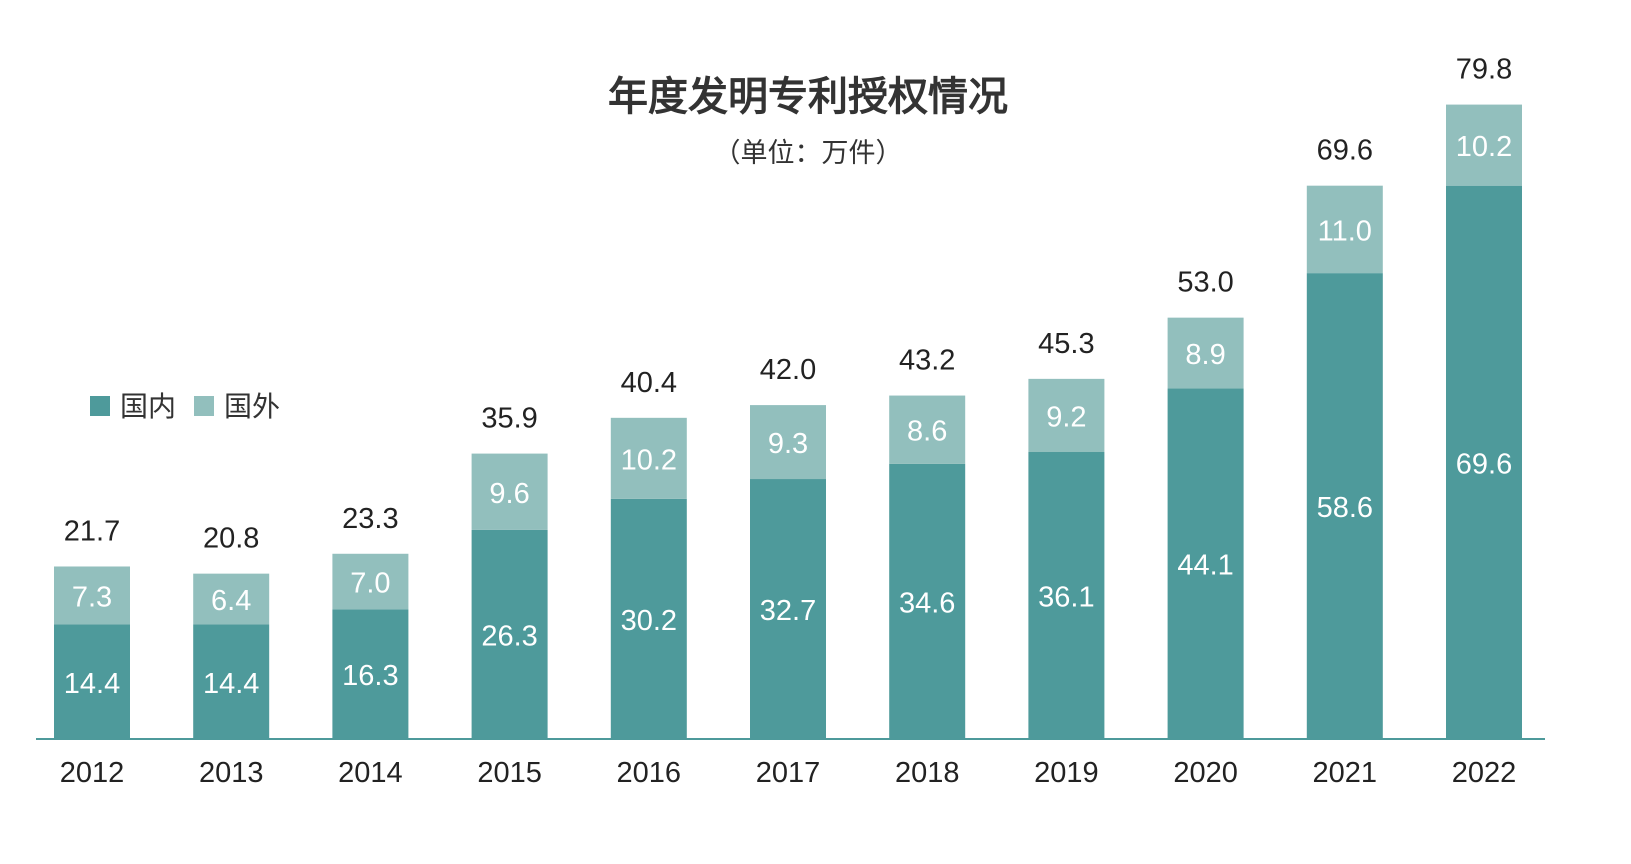 The width and height of the screenshot is (1631, 864). I want to click on value-label-domestic-2013: 14.4, so click(231, 684).